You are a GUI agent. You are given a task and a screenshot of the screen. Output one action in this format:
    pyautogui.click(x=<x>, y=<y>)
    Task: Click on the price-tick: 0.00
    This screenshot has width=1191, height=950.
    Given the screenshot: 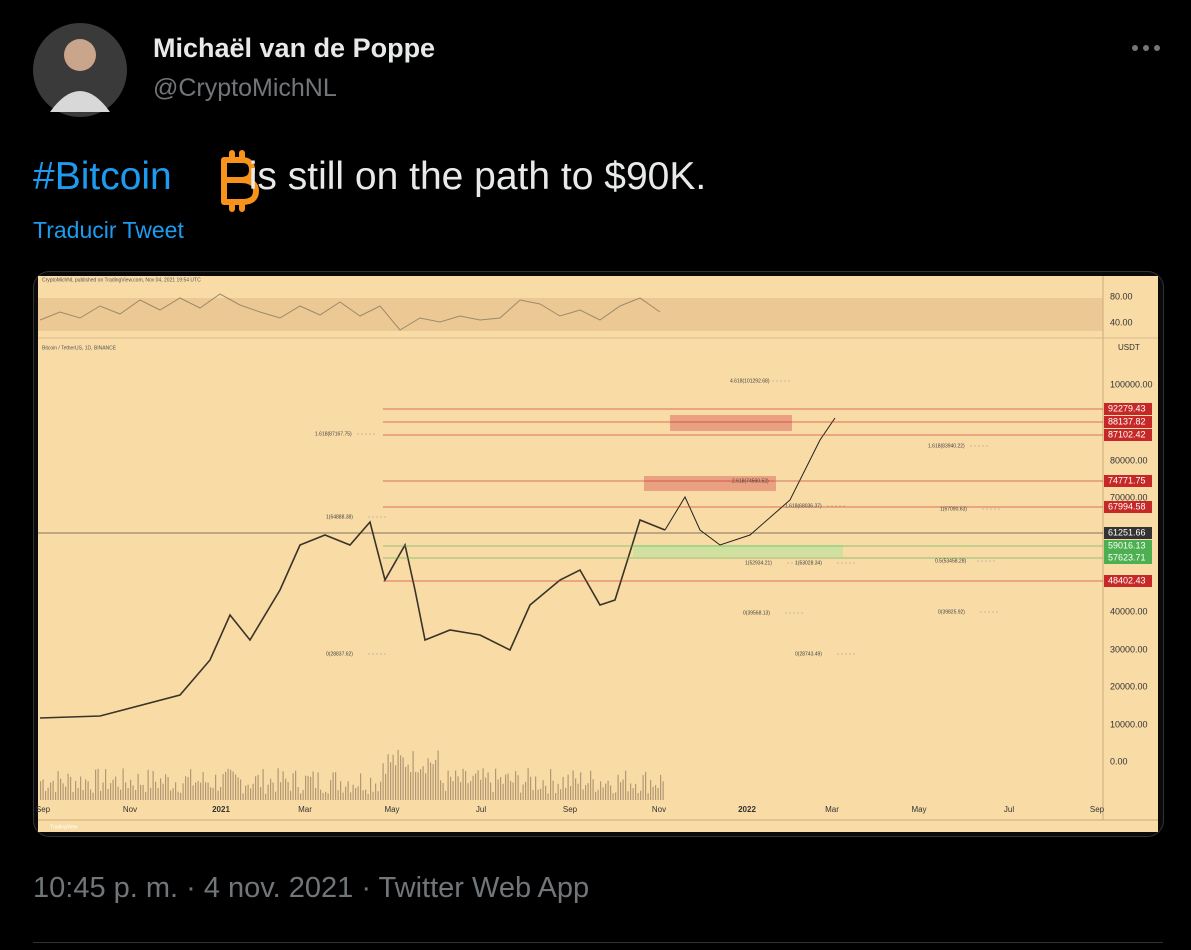 What is the action you would take?
    pyautogui.click(x=1119, y=761)
    